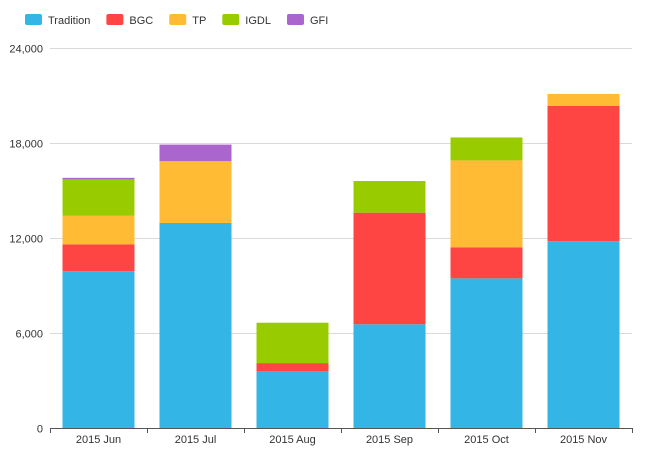 The height and width of the screenshot is (451, 661). I want to click on bar-stack-2015-sep, so click(389, 304).